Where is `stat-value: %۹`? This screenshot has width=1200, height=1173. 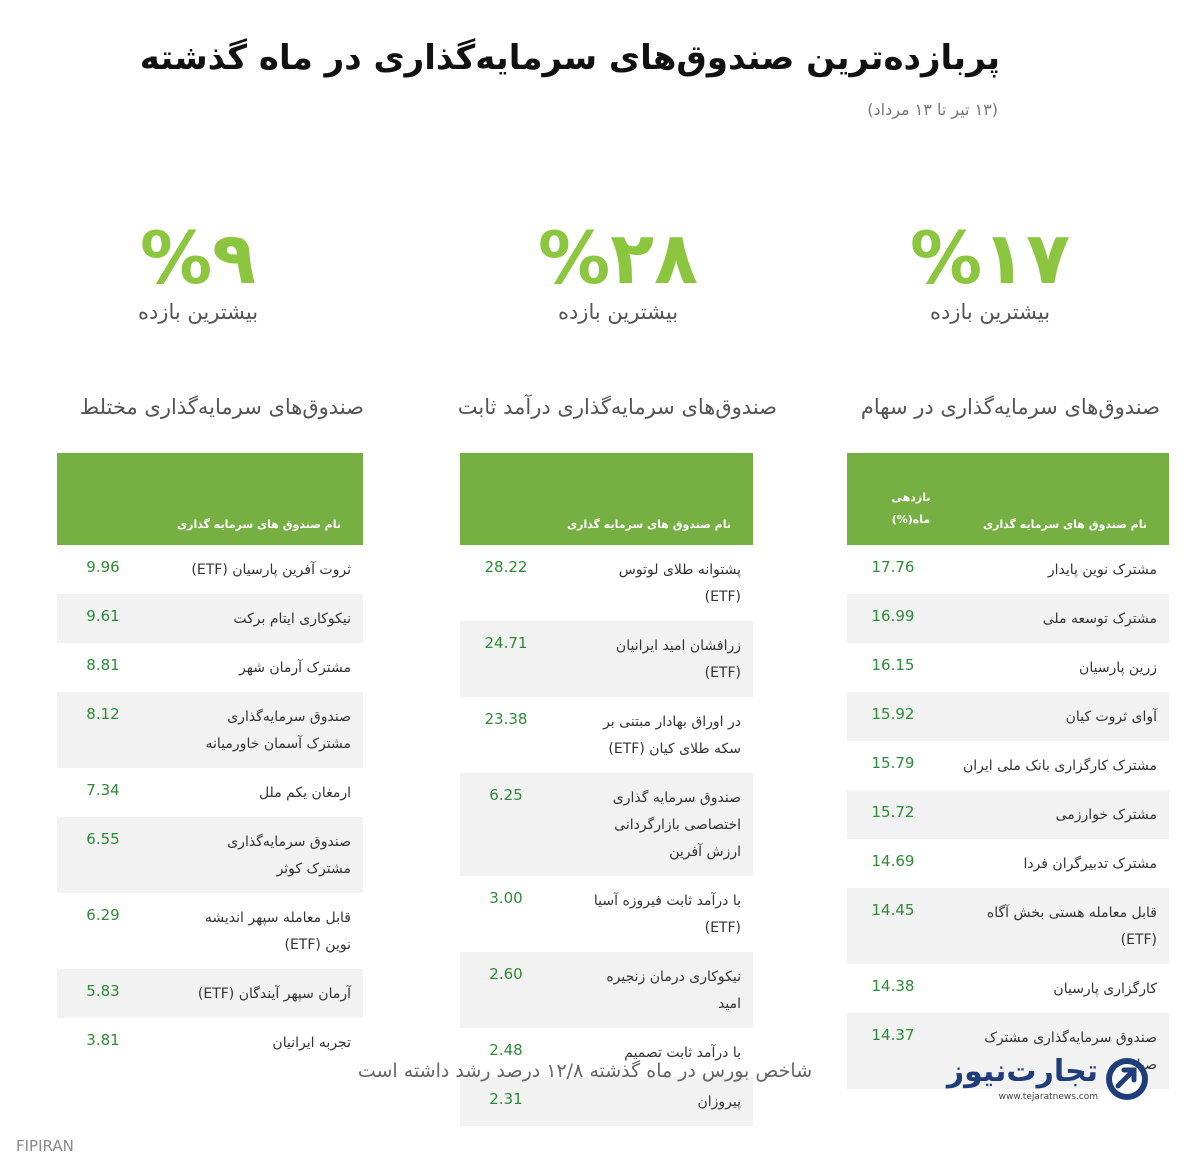
stat-value: %۹ is located at coordinates (198, 258).